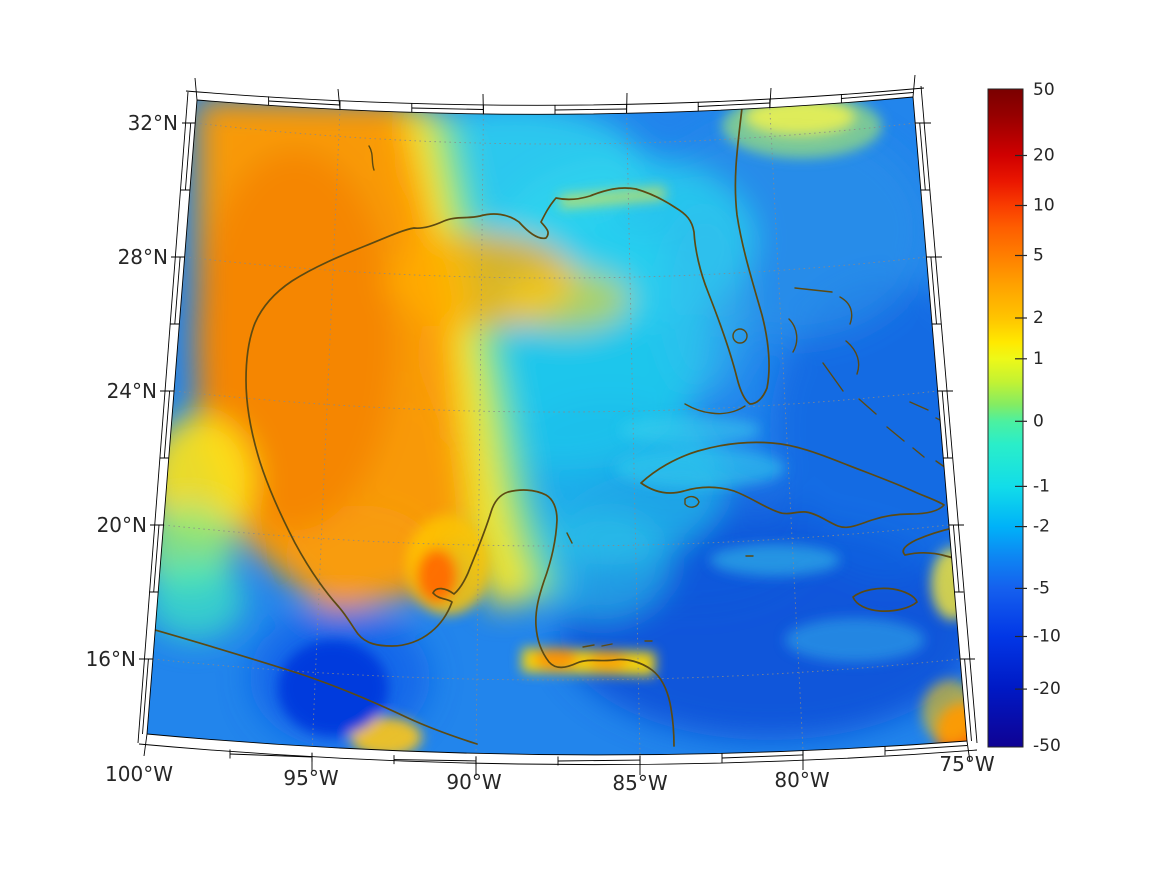 The height and width of the screenshot is (875, 1167). Describe the element at coordinates (639, 783) in the screenshot. I see `lon-tick-label: 85°W` at that location.